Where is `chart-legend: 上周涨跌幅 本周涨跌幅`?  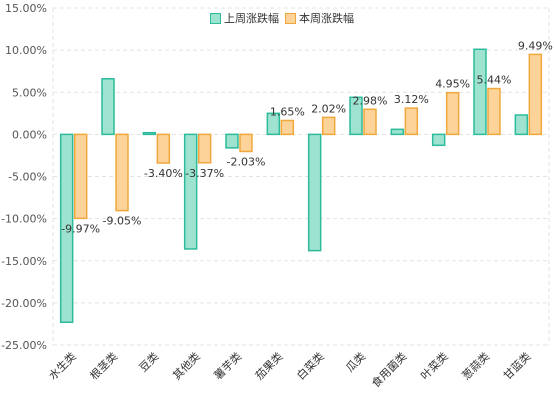 chart-legend: 上周涨跌幅 本周涨跌幅 is located at coordinates (285, 18).